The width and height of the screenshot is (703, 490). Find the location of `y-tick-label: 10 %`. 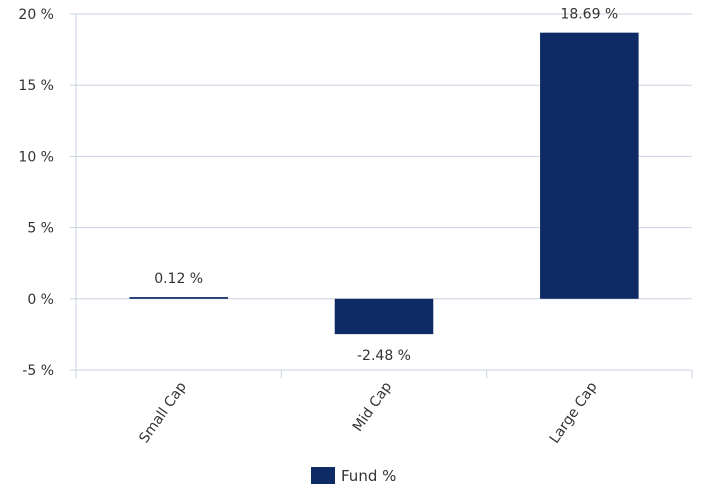

y-tick-label: 10 % is located at coordinates (36, 157).